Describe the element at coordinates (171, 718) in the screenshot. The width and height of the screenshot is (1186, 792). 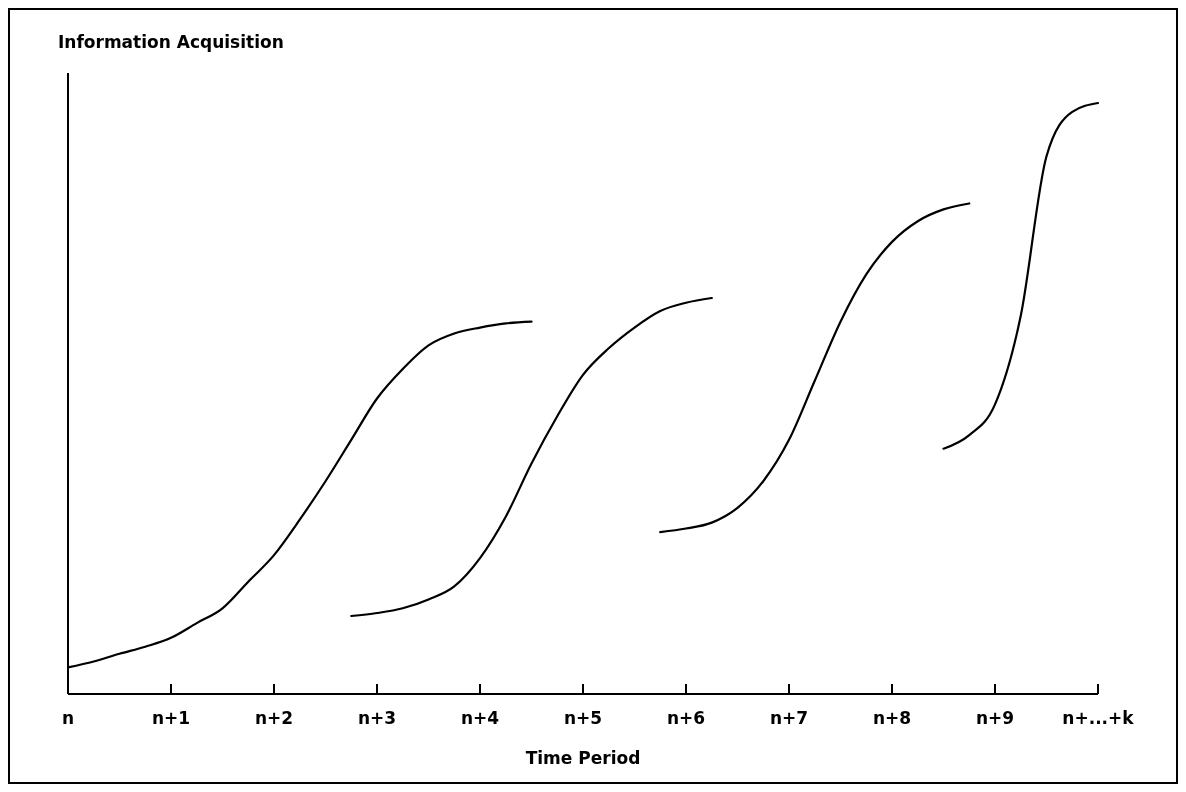
I see `x-tick-label: n+1` at that location.